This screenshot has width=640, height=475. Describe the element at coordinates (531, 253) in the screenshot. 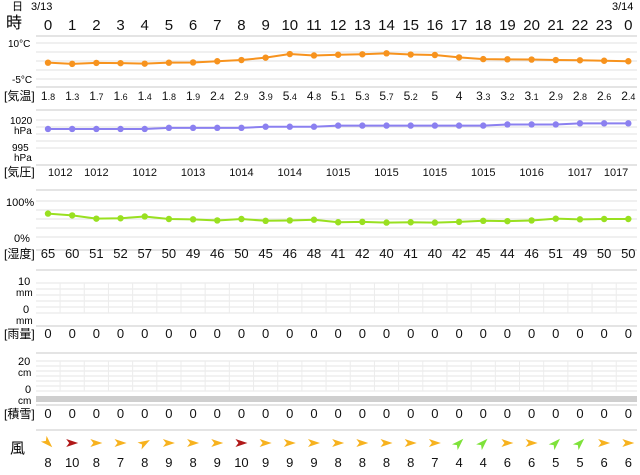

I see `humidity-value: 46` at that location.